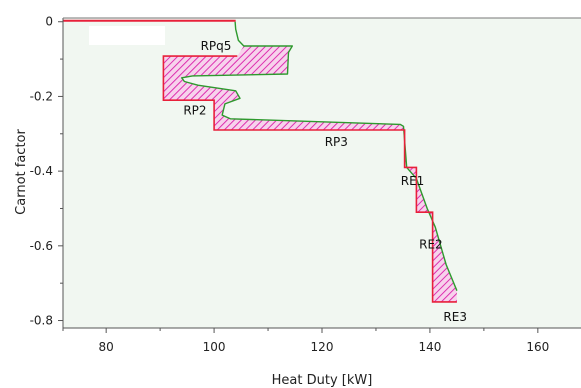  I want to click on x-tick-label: 160, so click(537, 347).